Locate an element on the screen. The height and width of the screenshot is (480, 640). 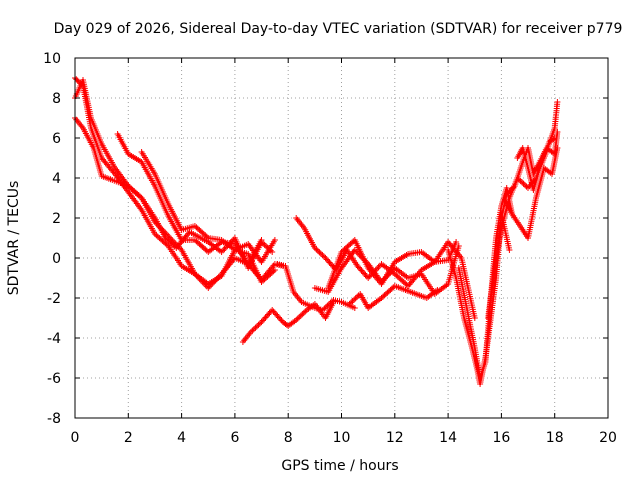
y-tick-label: 10 is located at coordinates (52, 59).